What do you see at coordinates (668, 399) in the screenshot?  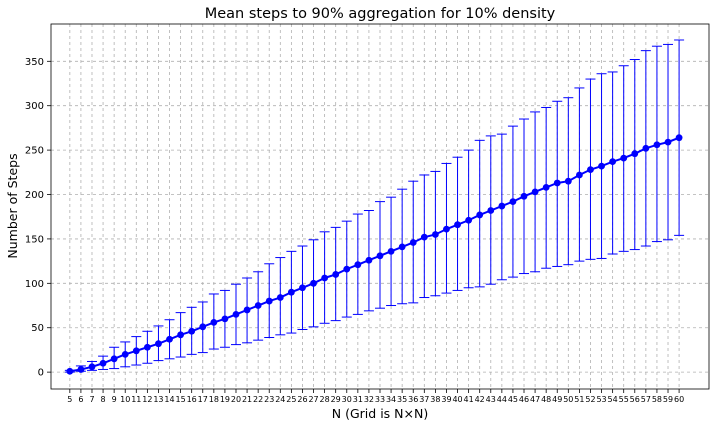 I see `x-tick-label: 59` at bounding box center [668, 399].